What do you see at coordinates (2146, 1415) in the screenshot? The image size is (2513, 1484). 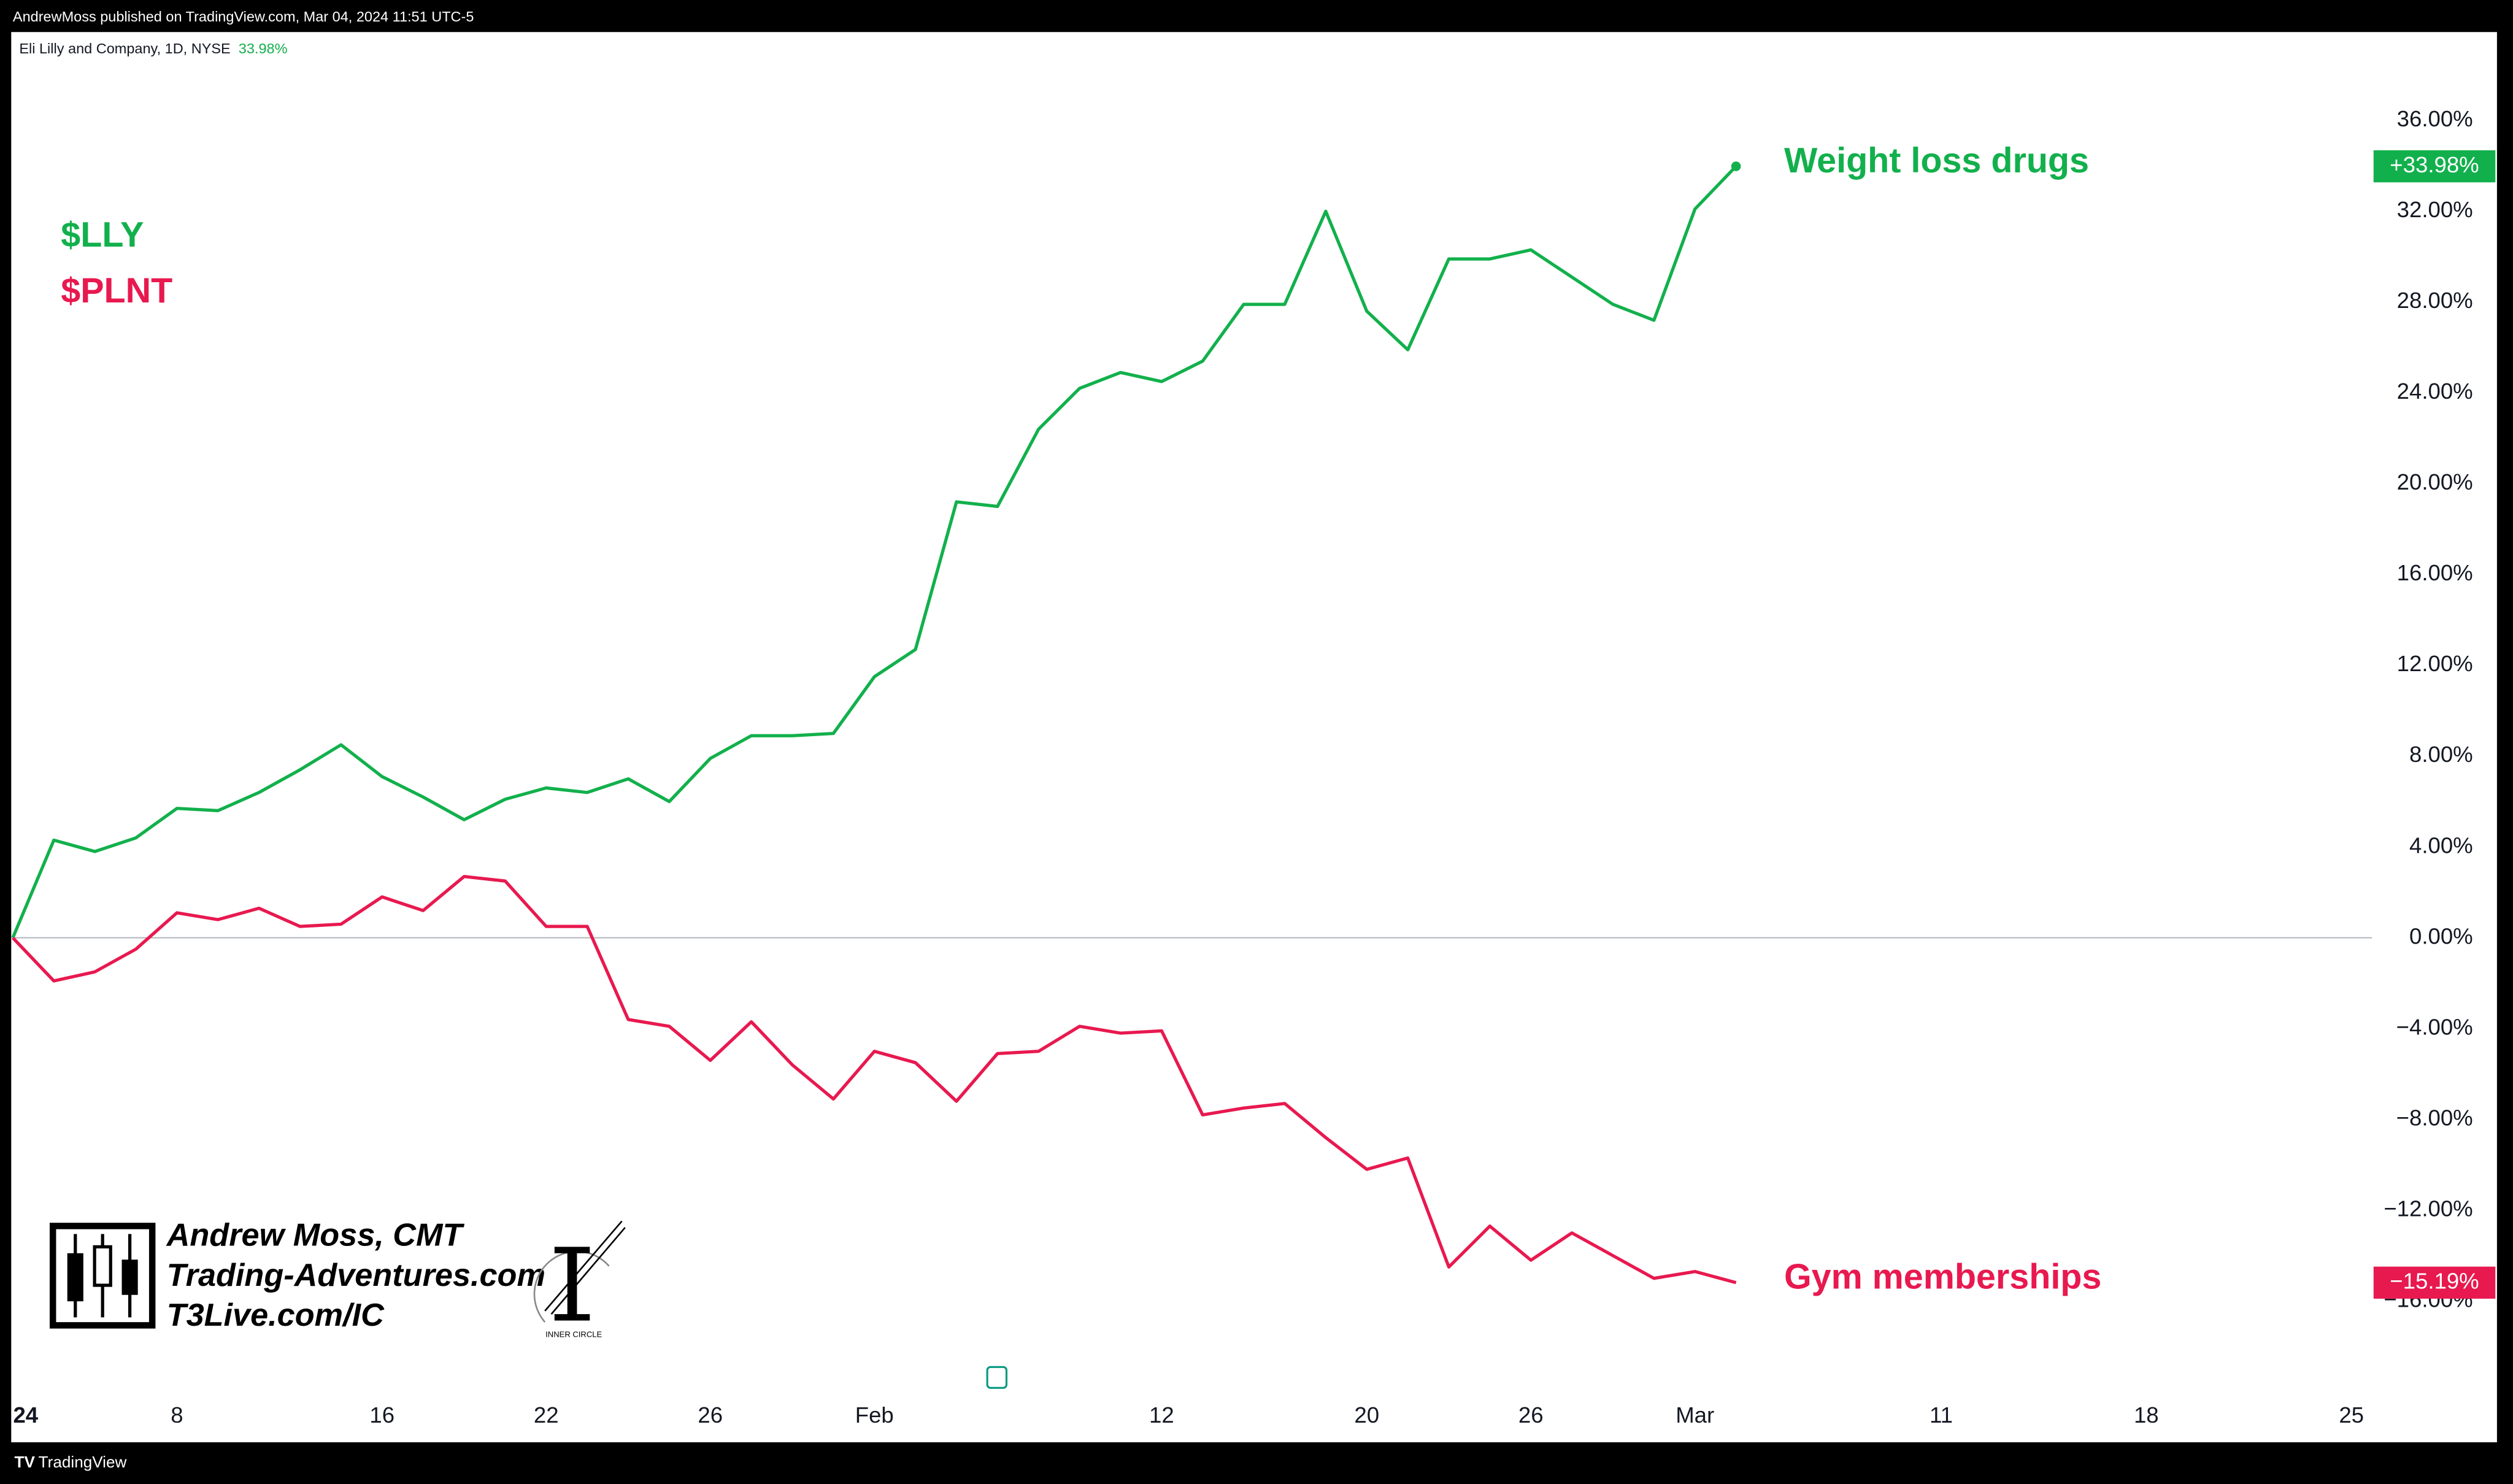 I see `x-tick-label: 18` at bounding box center [2146, 1415].